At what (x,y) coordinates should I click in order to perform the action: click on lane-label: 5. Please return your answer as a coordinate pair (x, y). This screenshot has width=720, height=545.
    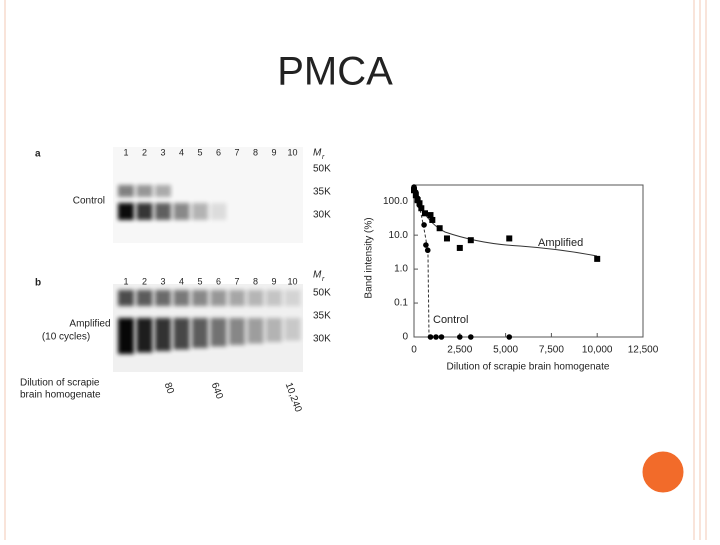
    Looking at the image, I should click on (199, 281).